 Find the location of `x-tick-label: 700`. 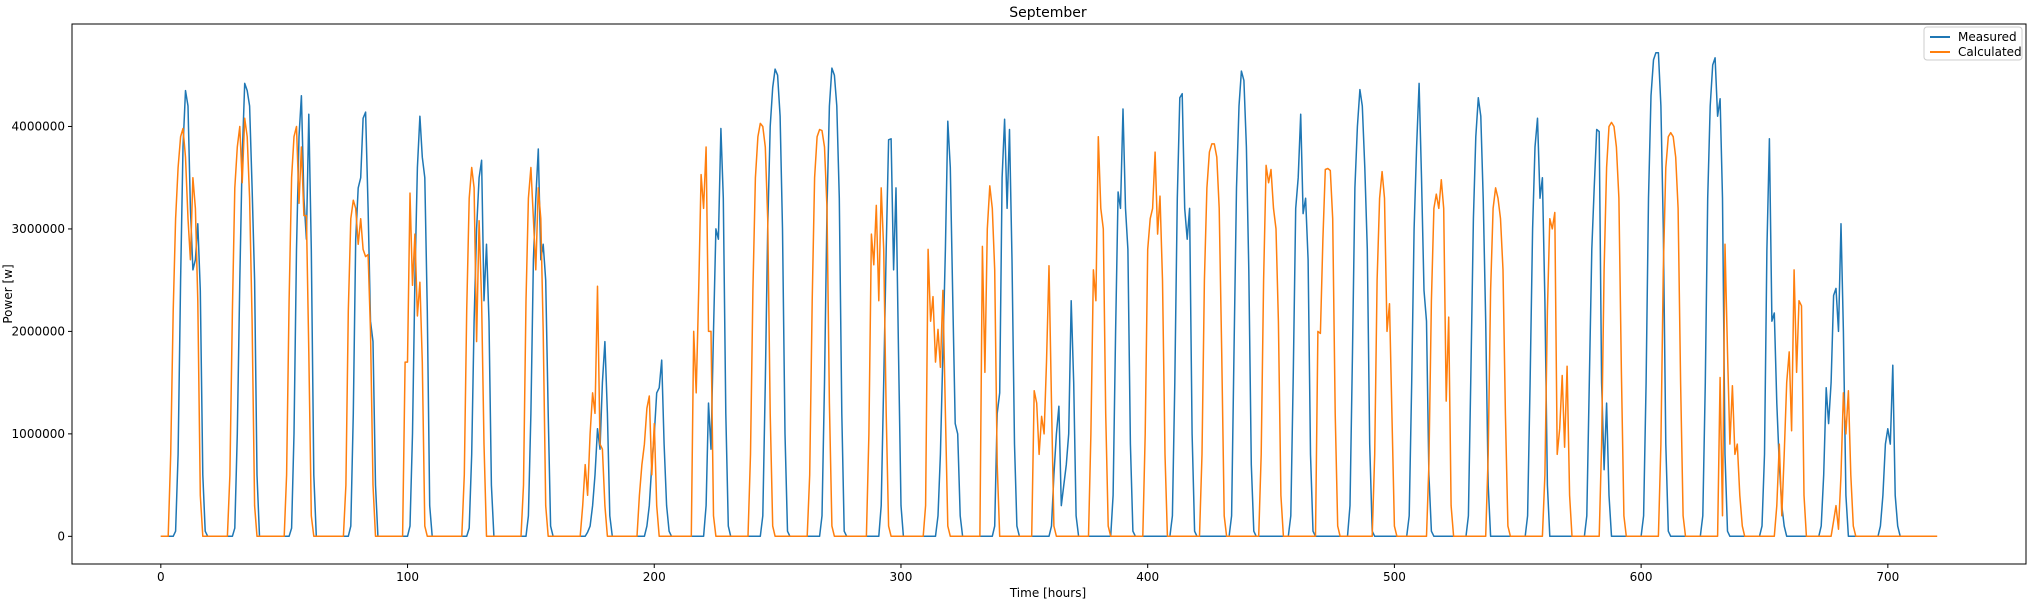

x-tick-label: 700 is located at coordinates (1887, 577).